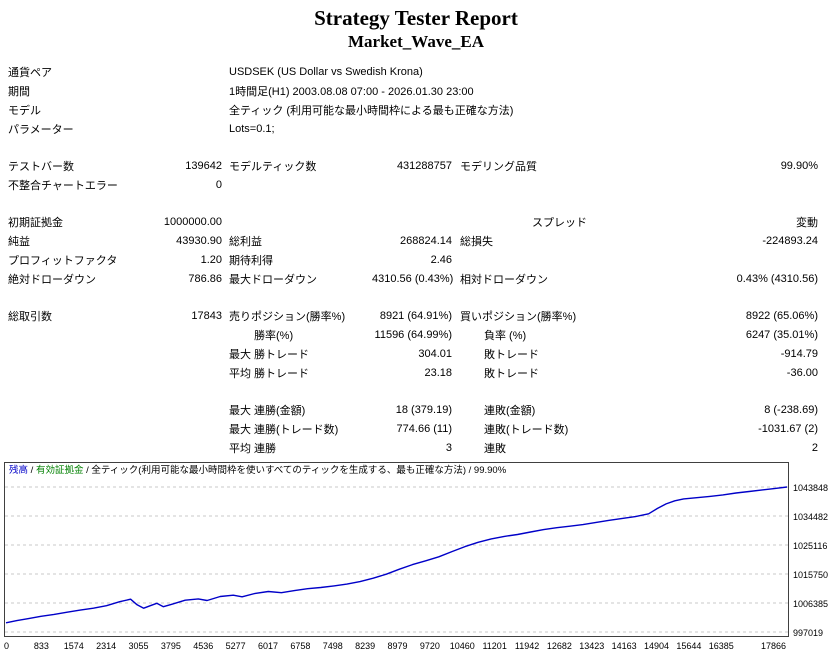  What do you see at coordinates (438, 372) in the screenshot?
I see `stat-value: 23.18` at bounding box center [438, 372].